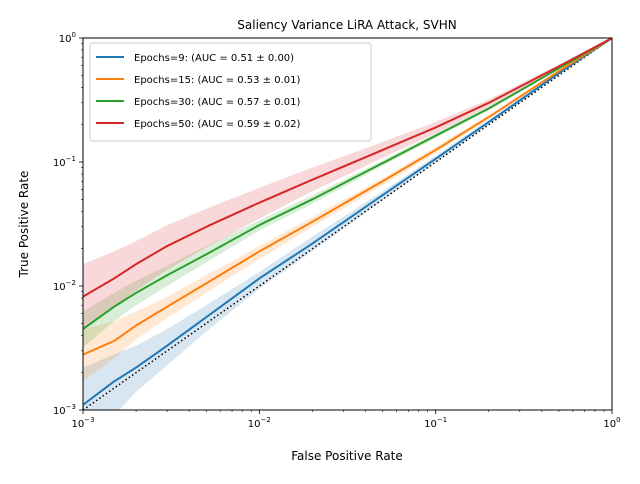 Image resolution: width=640 pixels, height=484 pixels. What do you see at coordinates (259, 423) in the screenshot?
I see `x-tick-label: 10⁻²` at bounding box center [259, 423].